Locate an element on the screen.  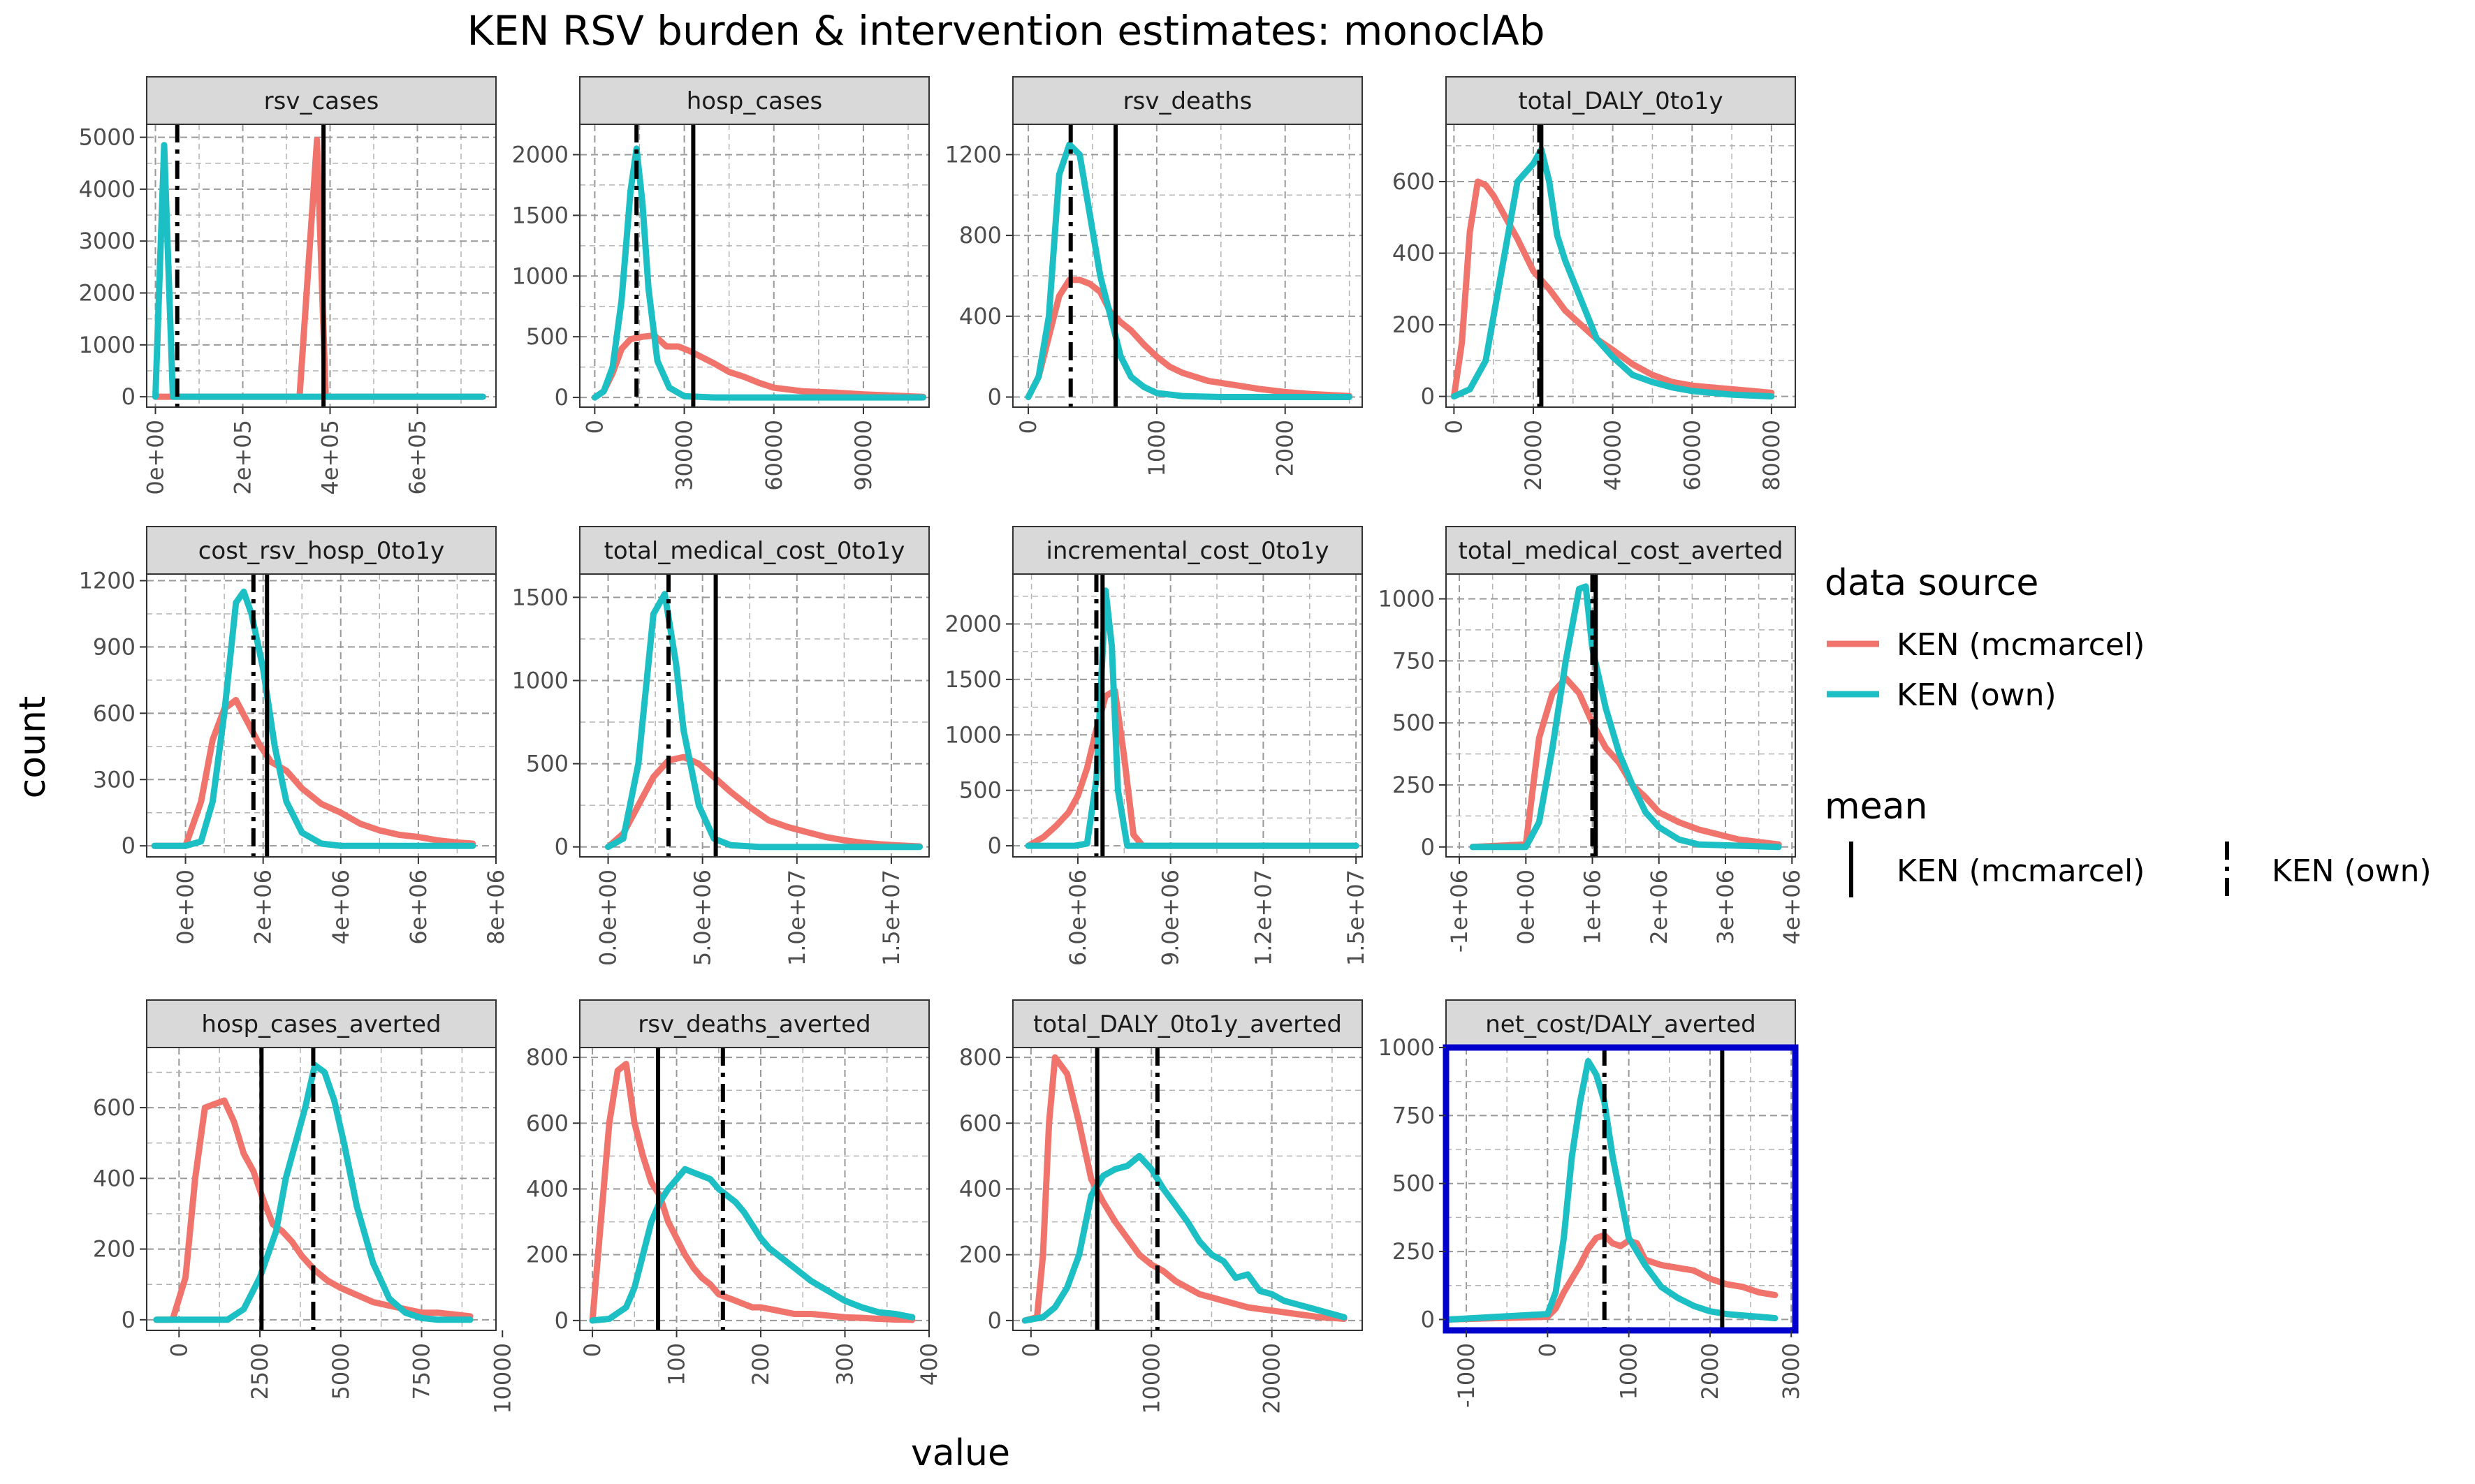
x-tick-label: 1.2e+07 is located at coordinates (1263, 917).